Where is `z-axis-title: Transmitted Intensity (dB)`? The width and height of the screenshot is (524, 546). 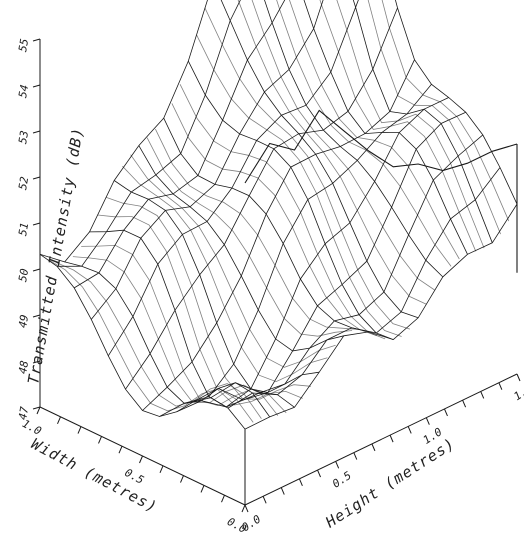
z-axis-title: Transmitted Intensity (dB) is located at coordinates (55, 256).